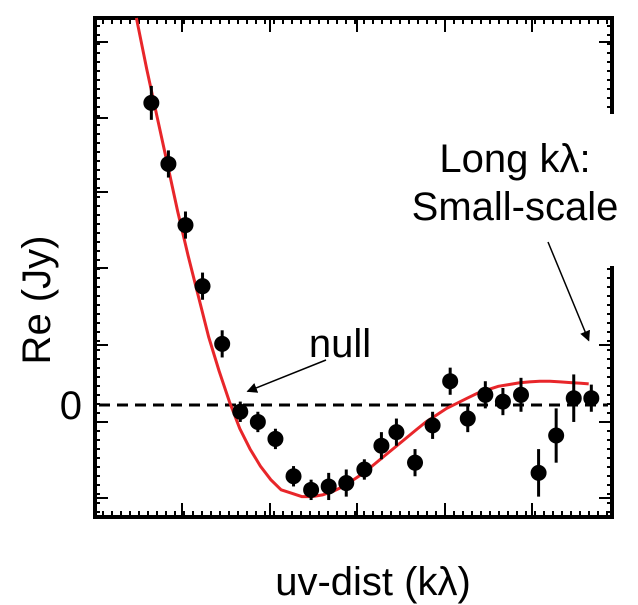 This screenshot has width=638, height=605. Describe the element at coordinates (515, 239) in the screenshot. I see `annotation: Long kλ:Small-scale` at that location.